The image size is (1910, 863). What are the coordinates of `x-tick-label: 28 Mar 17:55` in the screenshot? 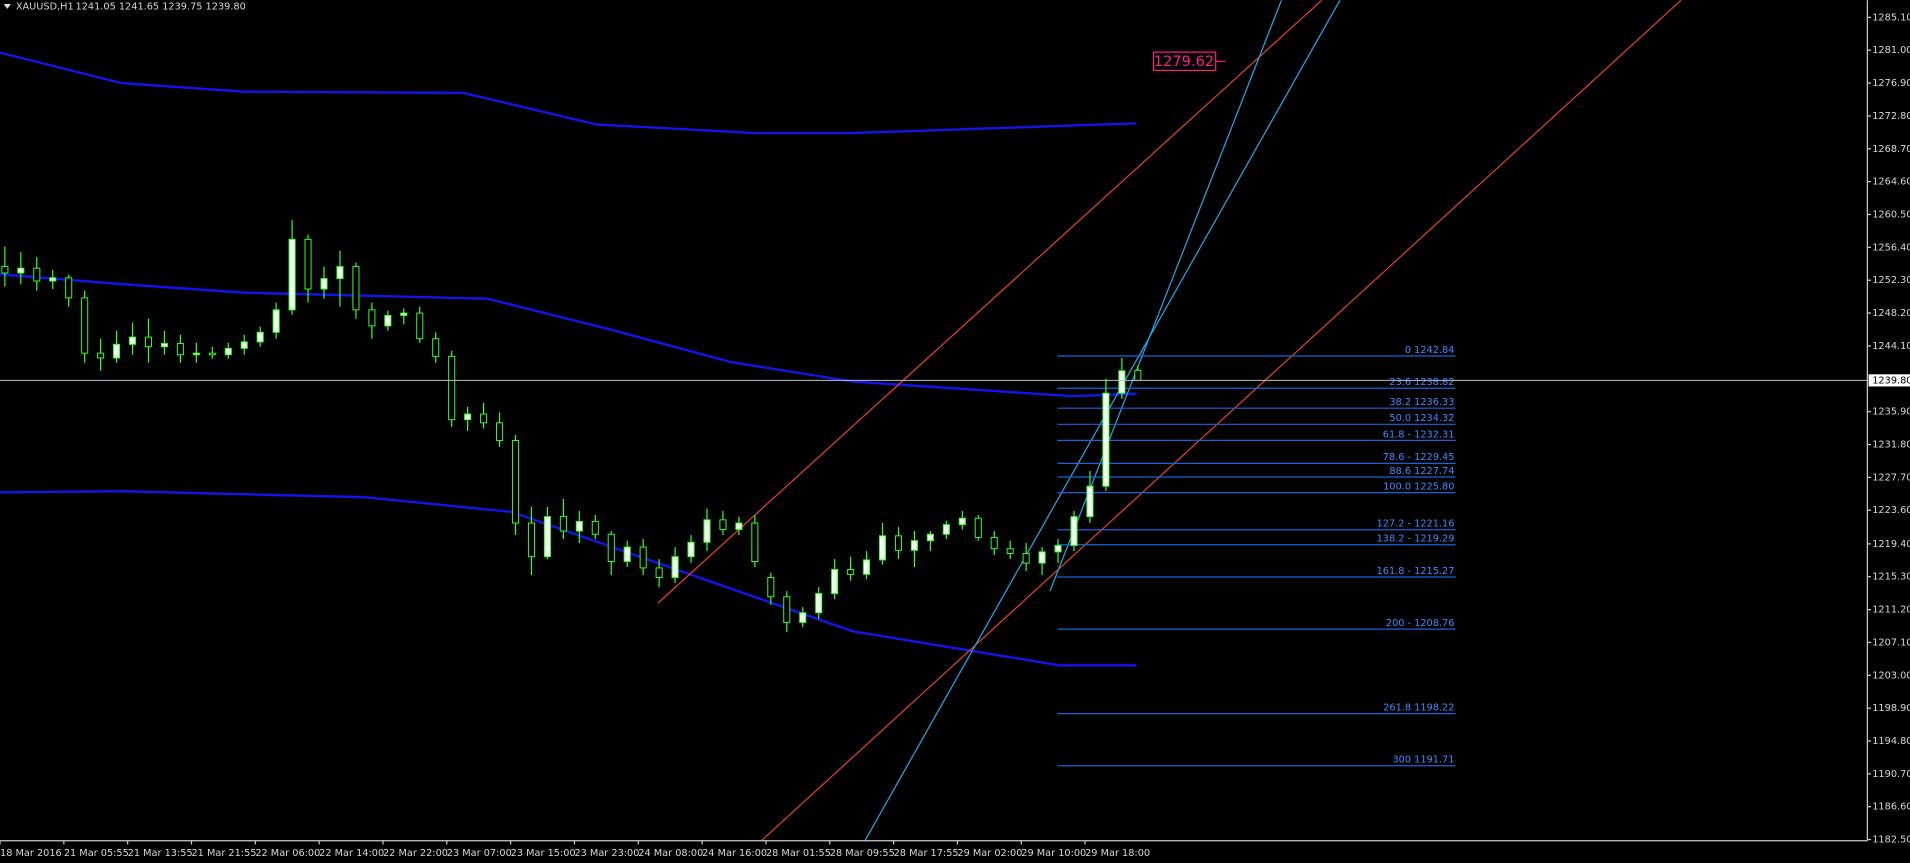 It's located at (926, 853).